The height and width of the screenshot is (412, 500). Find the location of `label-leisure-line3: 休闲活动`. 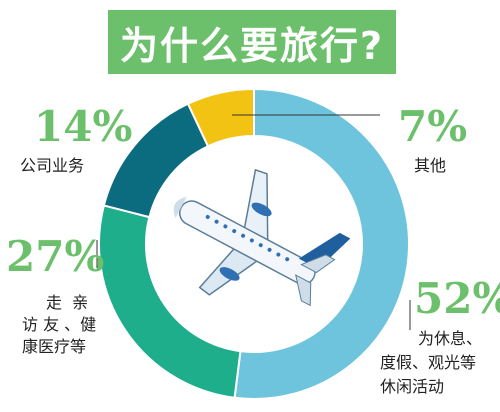

label-leisure-line3: 休闲活动 is located at coordinates (412, 386).